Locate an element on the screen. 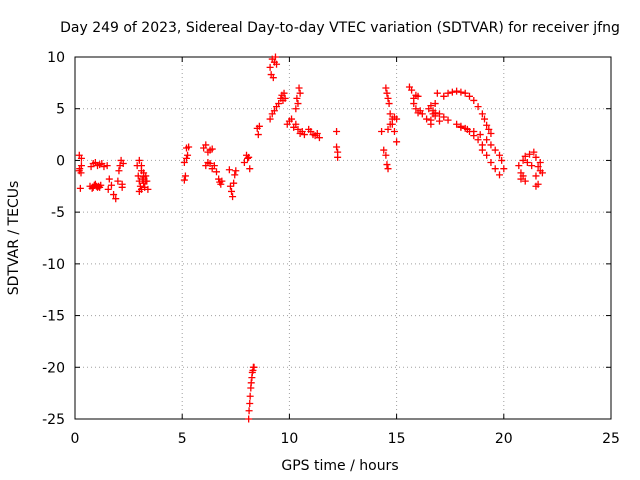  x-axis-label: GPS time / hours is located at coordinates (339, 466).